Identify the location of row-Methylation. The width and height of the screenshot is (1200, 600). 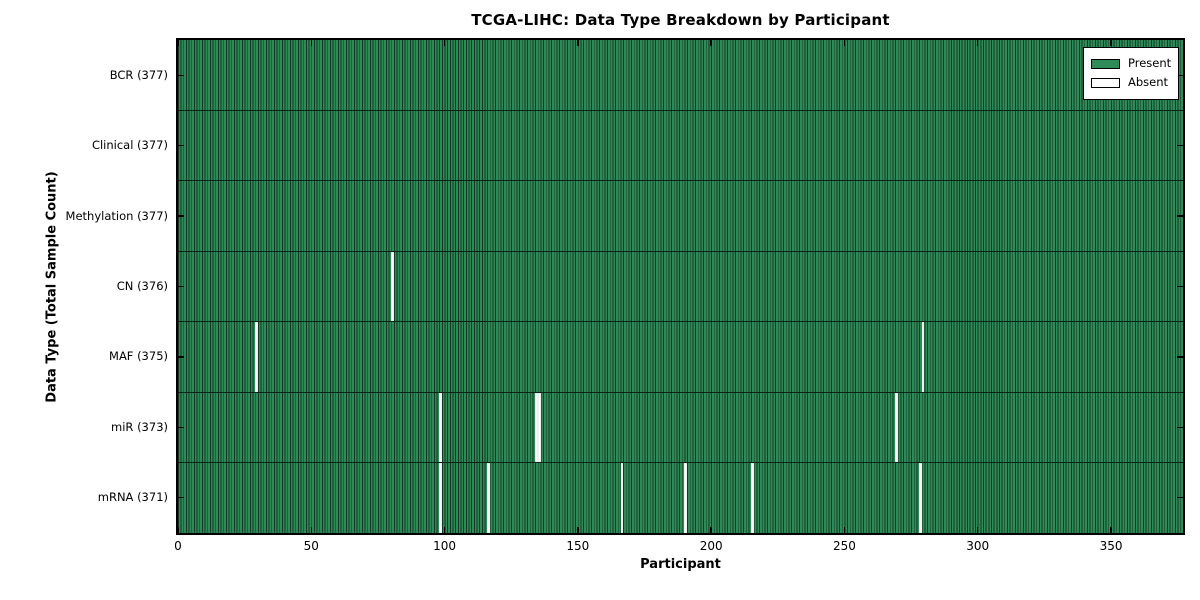
(680, 215).